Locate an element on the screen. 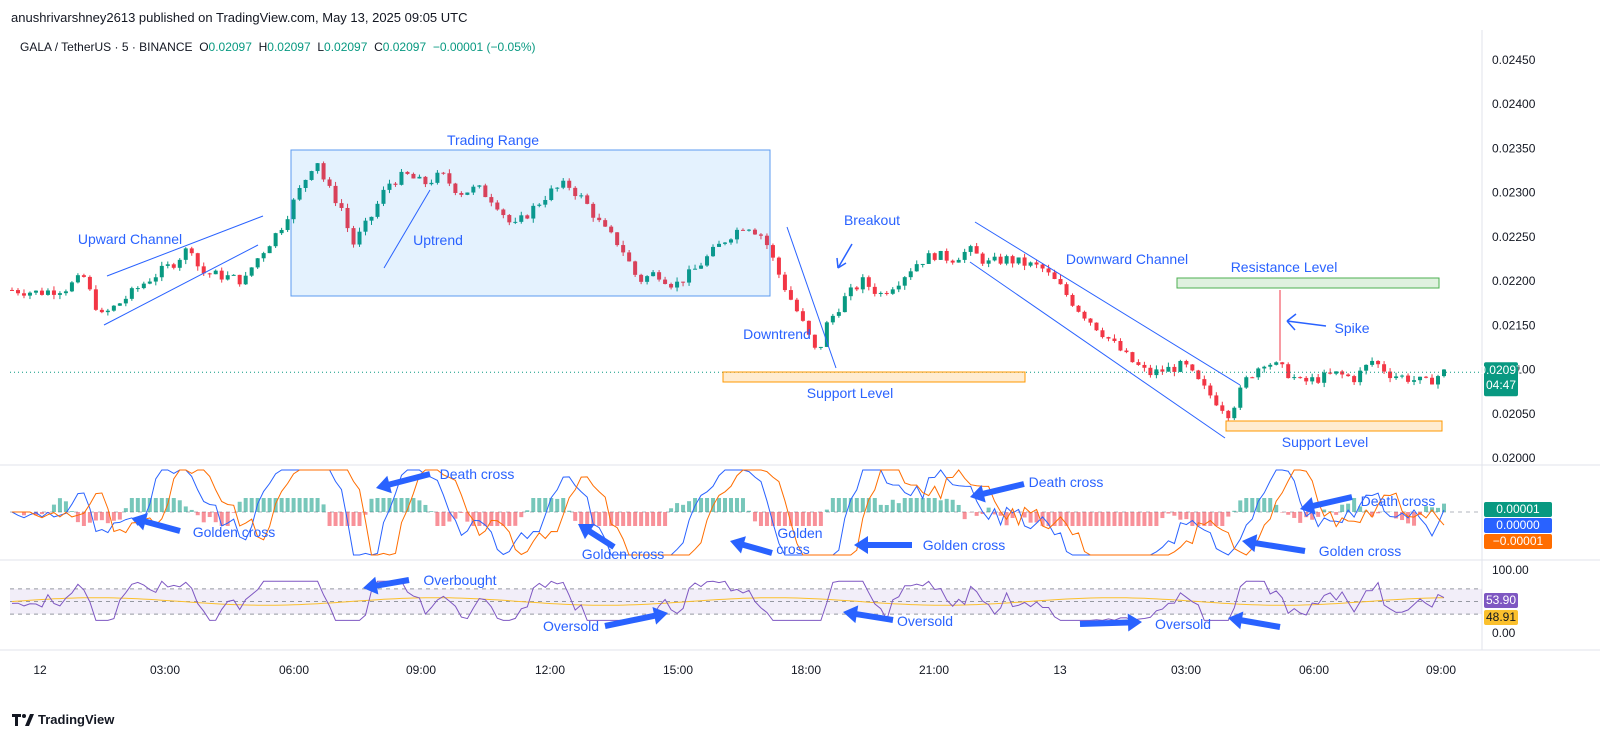 This screenshot has height=738, width=1600. death-cross-label: Death cross is located at coordinates (1066, 482).